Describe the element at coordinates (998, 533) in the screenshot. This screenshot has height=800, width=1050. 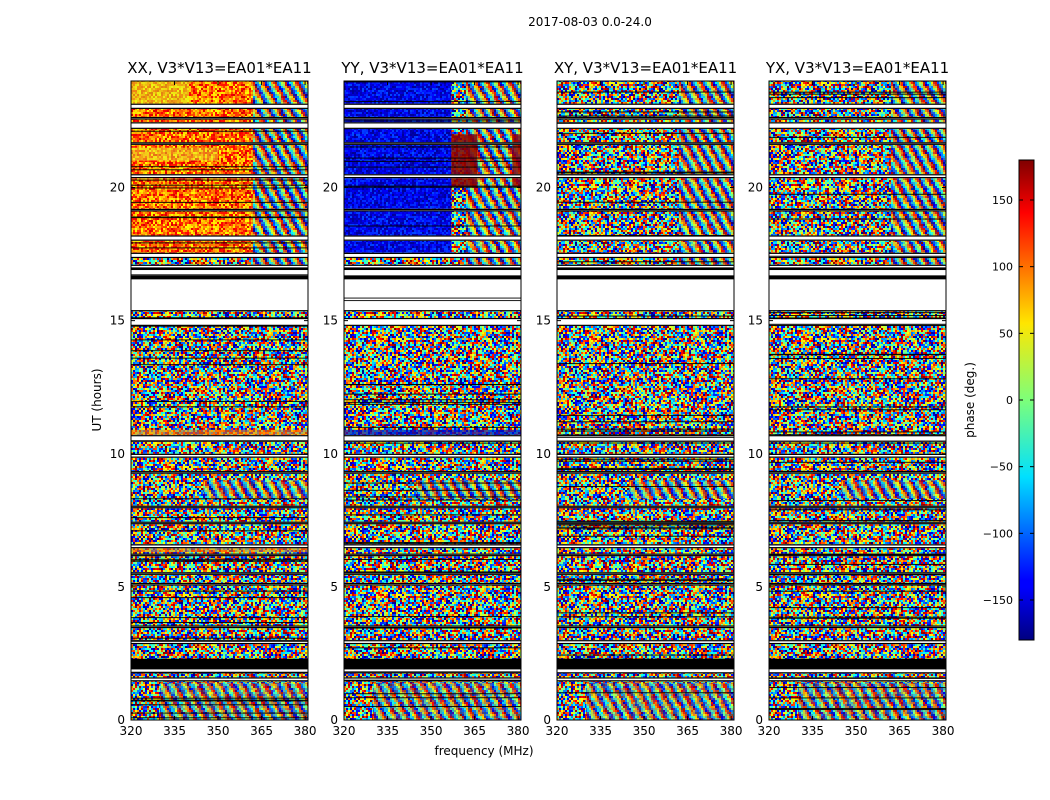
I see `colorbar-tick-label: −100` at that location.